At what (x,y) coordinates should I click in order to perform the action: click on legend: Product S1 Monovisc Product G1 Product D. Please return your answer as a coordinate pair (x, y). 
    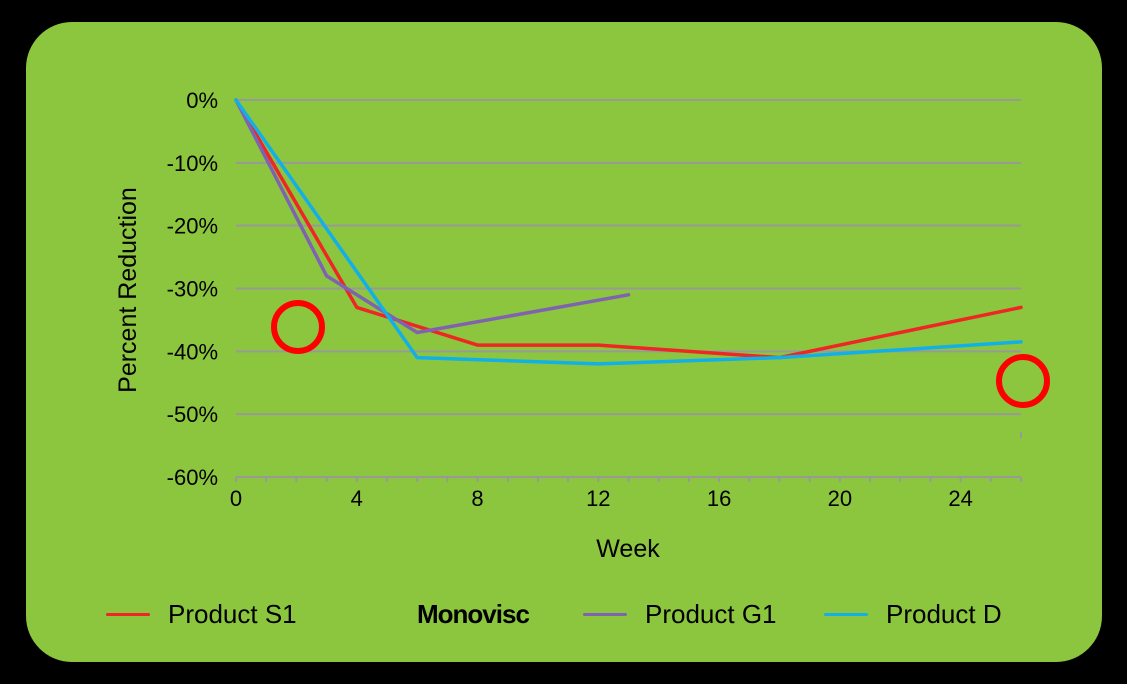
    Looking at the image, I should click on (563, 616).